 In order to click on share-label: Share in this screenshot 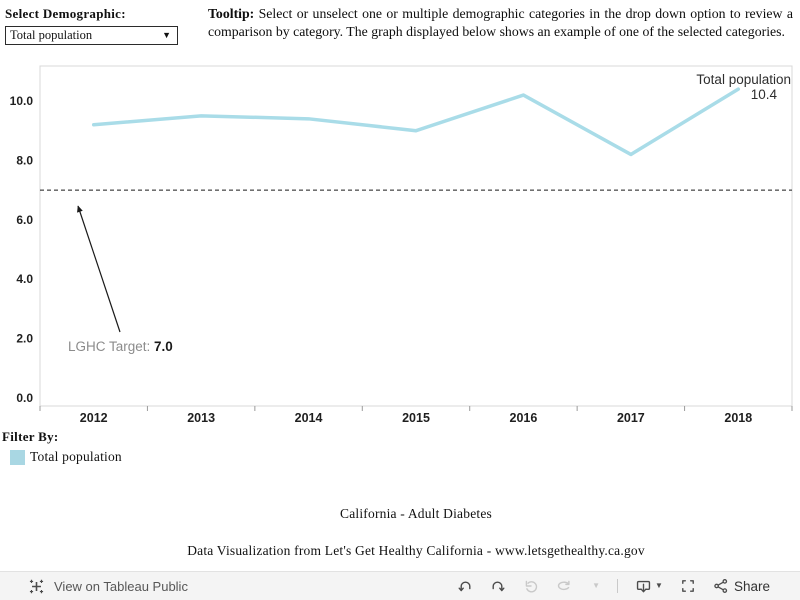, I will do `click(751, 586)`.